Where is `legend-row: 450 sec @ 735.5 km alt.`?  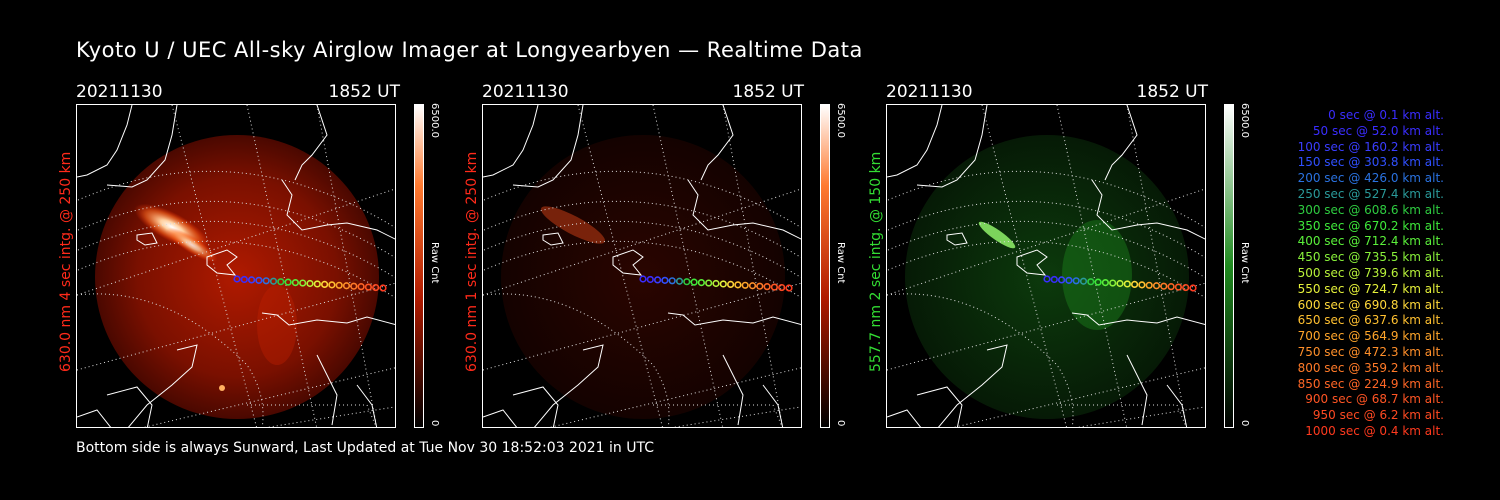 legend-row: 450 sec @ 735.5 km alt. is located at coordinates (1370, 257).